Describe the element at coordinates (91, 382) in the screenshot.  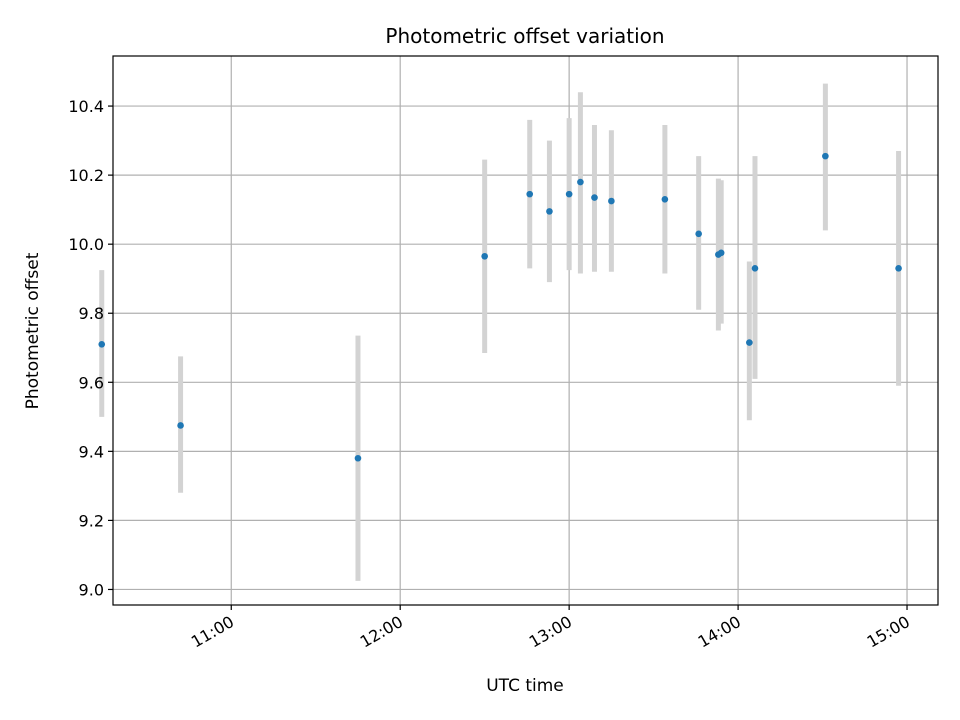
I see `y-tick-label: 9.6` at that location.